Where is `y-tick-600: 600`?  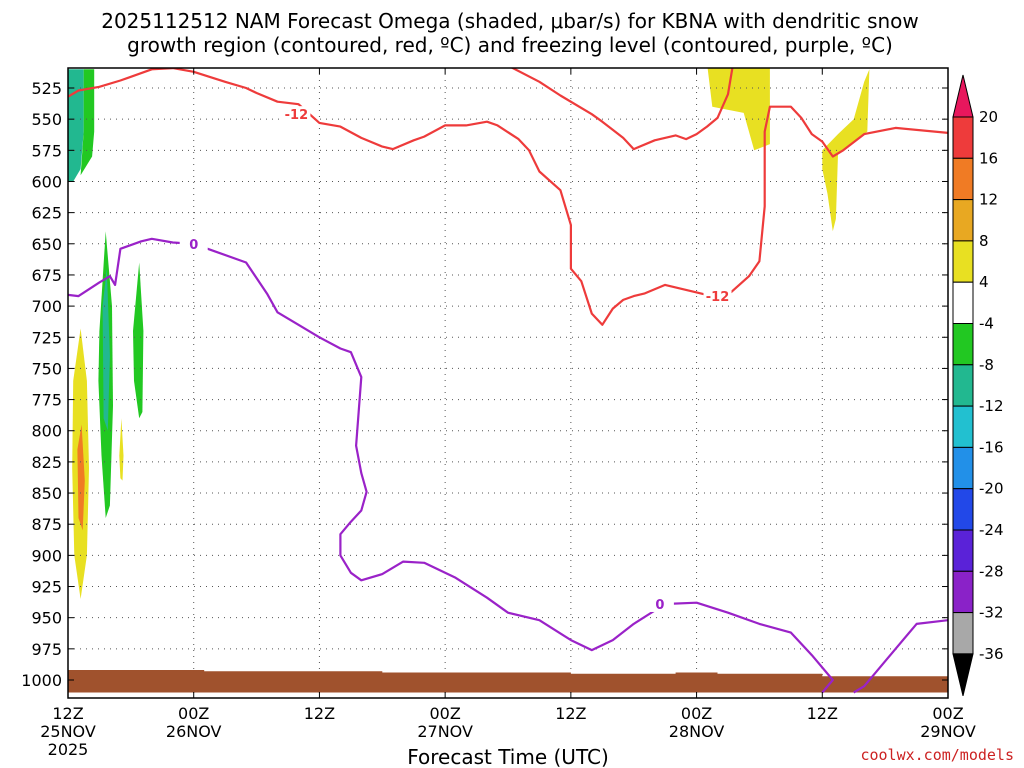 y-tick-600: 600 is located at coordinates (46, 181).